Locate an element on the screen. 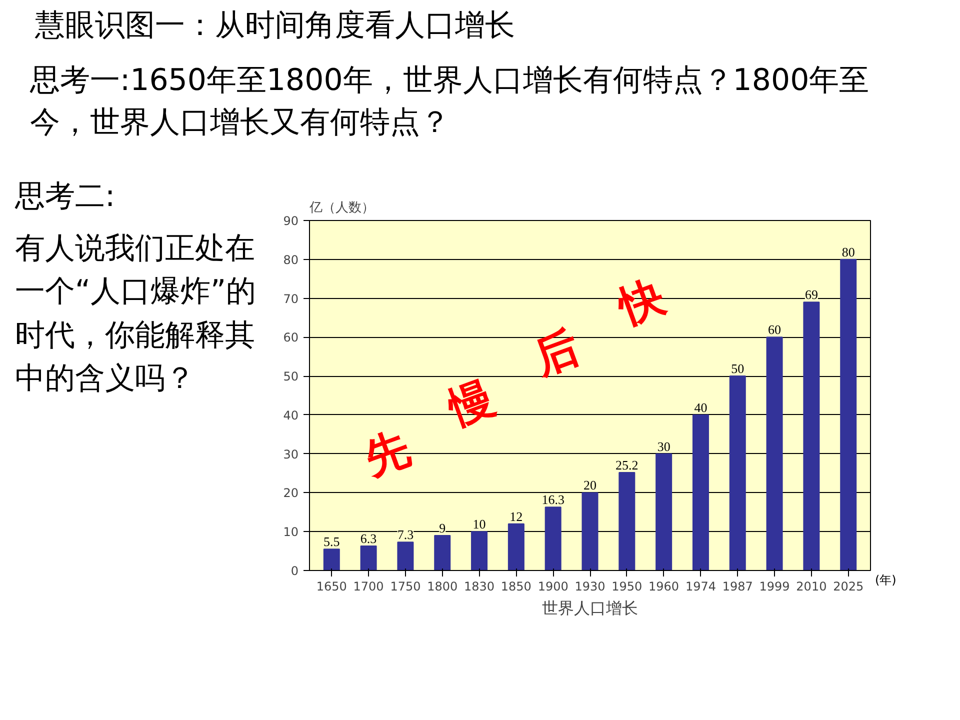 This screenshot has width=960, height=720. x-tick-label: 1987 is located at coordinates (737, 587).